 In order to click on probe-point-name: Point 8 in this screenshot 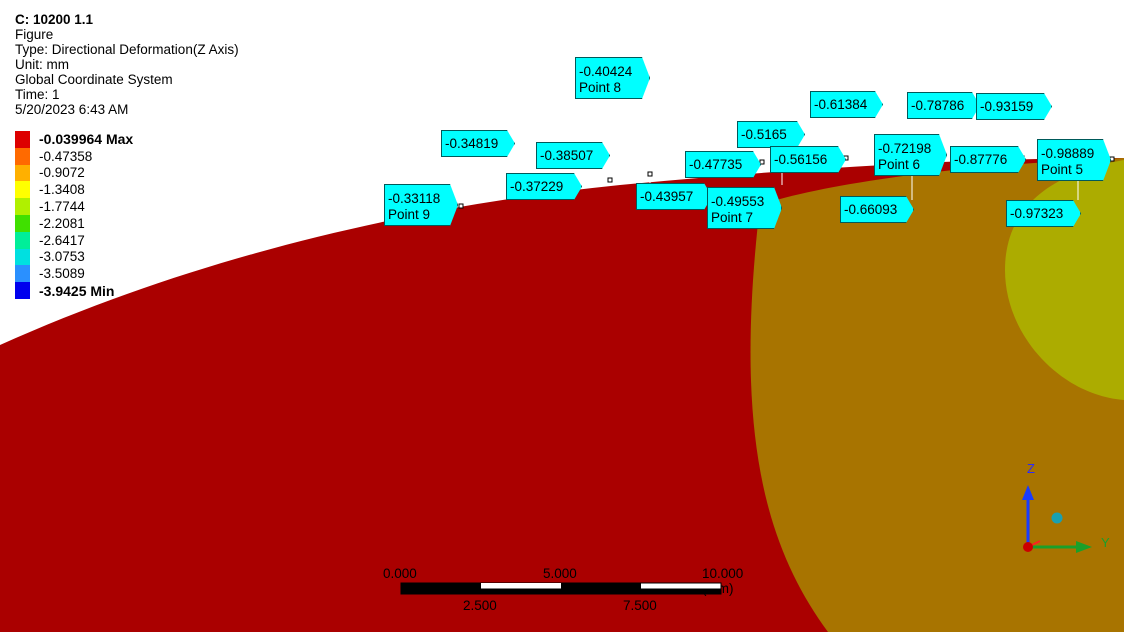, I will do `click(600, 87)`.